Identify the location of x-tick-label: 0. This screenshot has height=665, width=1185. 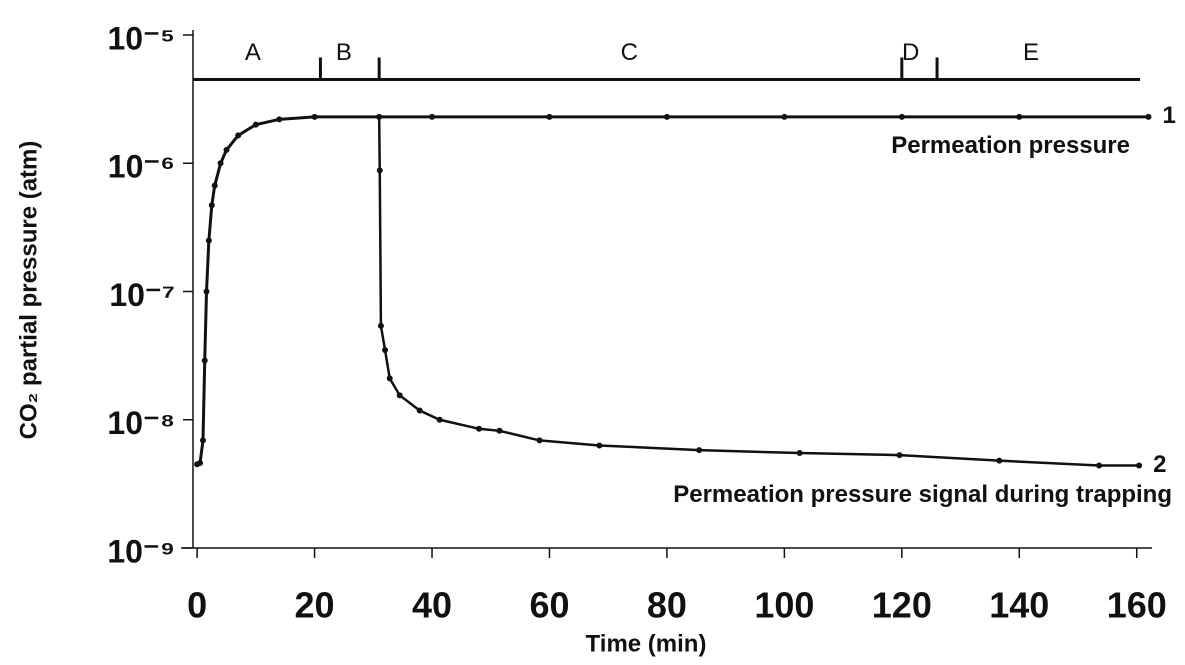
(197, 605).